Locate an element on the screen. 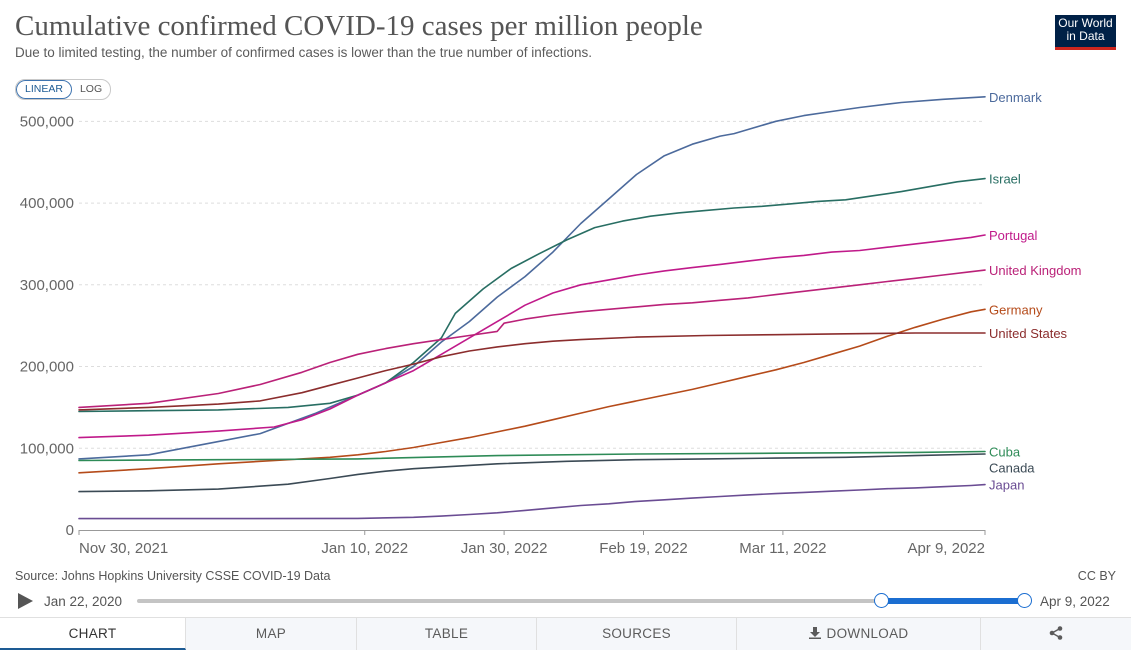  linear-scale-button: LINEAR is located at coordinates (44, 89).